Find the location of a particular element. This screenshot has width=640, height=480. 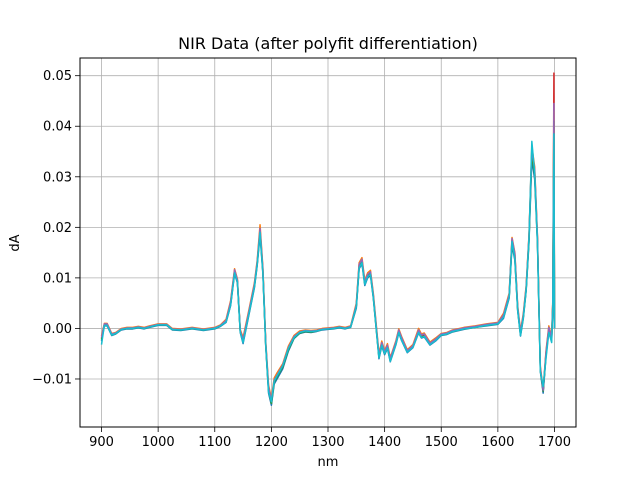

x-tick-label: 1300 is located at coordinates (327, 442).